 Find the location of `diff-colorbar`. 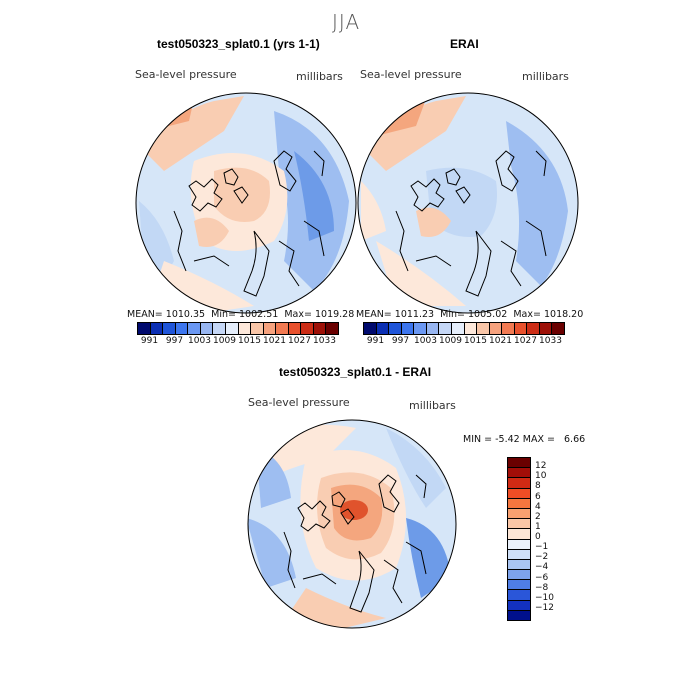

diff-colorbar is located at coordinates (519, 539).